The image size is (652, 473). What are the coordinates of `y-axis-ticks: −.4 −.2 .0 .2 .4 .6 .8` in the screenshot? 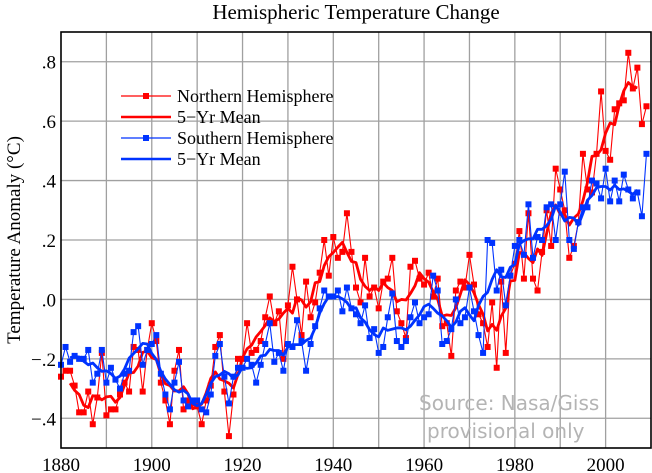 It's located at (43, 242).